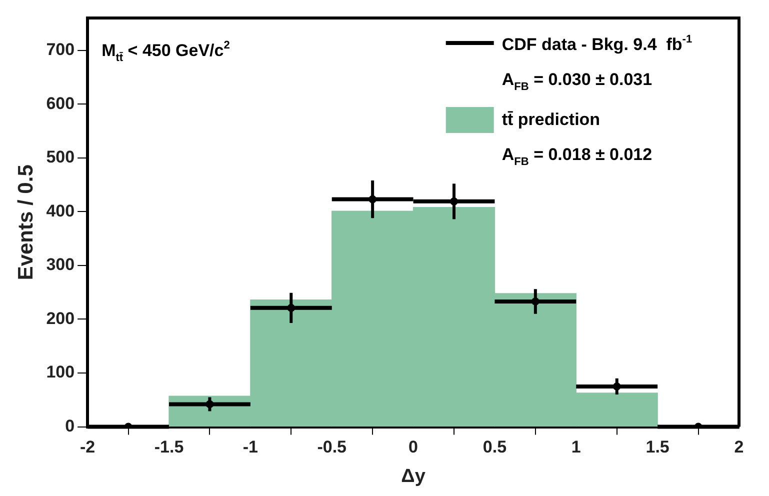 This screenshot has height=496, width=769. What do you see at coordinates (26, 222) in the screenshot?
I see `y-axis-title: Events / 0.5` at bounding box center [26, 222].